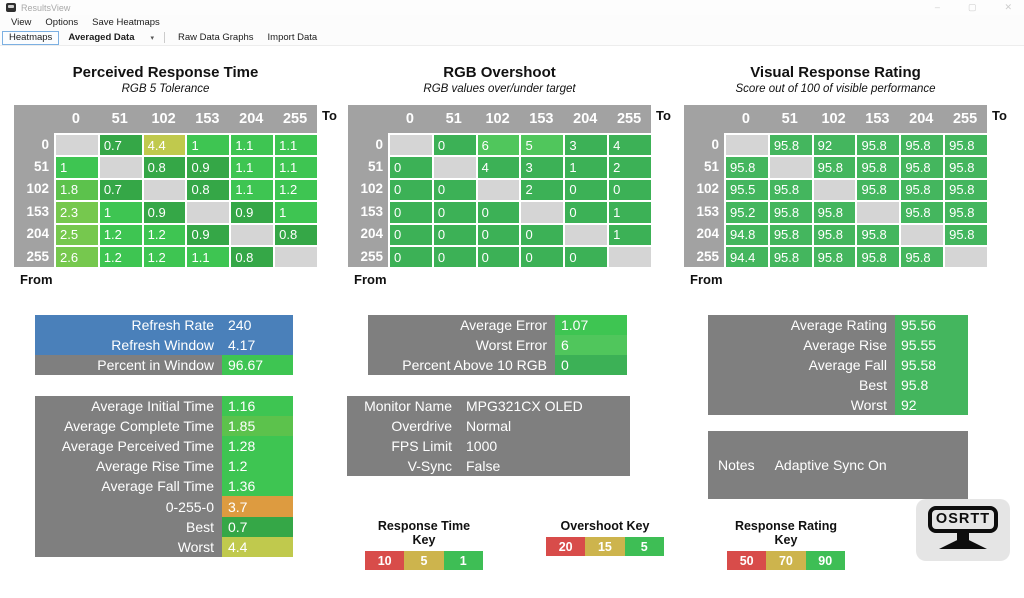 The image size is (1024, 598). I want to click on stat-label: FPS Limit, so click(421, 446).